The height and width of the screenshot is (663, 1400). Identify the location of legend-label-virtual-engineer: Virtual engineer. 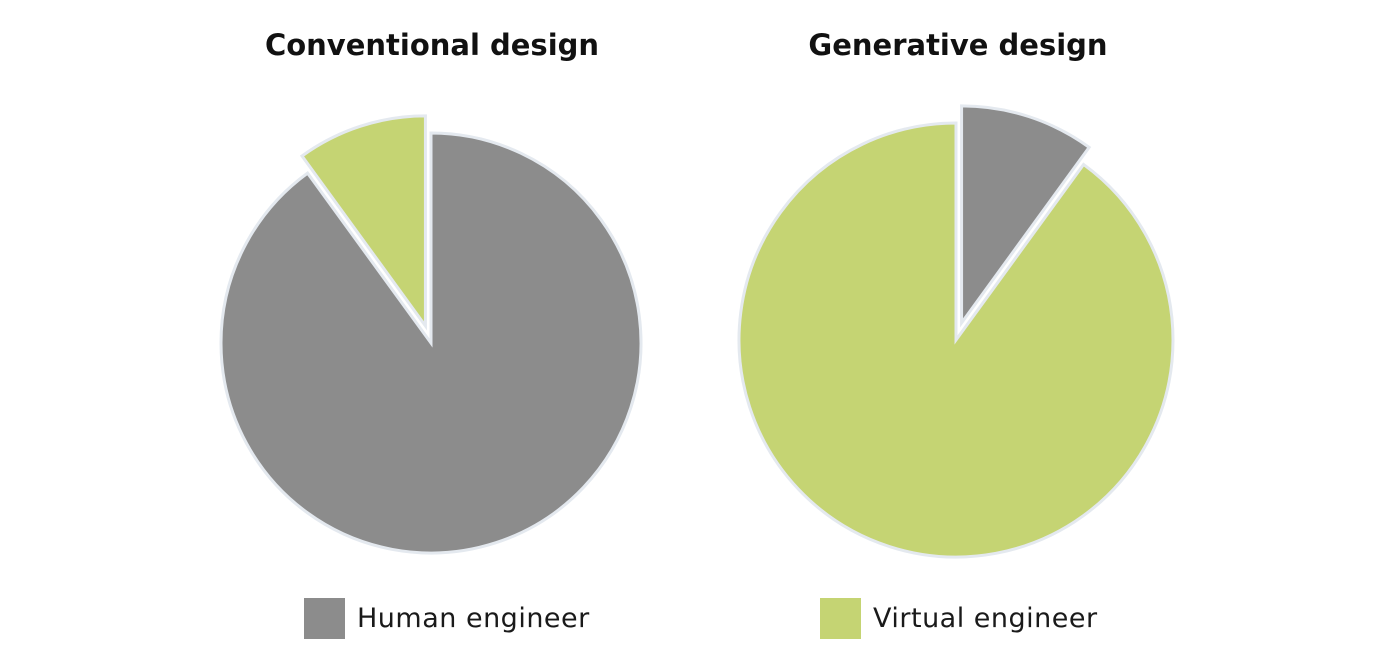
(985, 618).